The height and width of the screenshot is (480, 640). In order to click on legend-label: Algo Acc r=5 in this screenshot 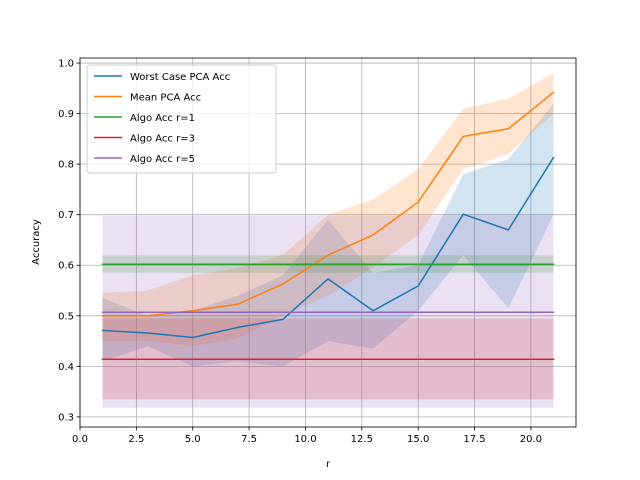, I will do `click(162, 159)`.